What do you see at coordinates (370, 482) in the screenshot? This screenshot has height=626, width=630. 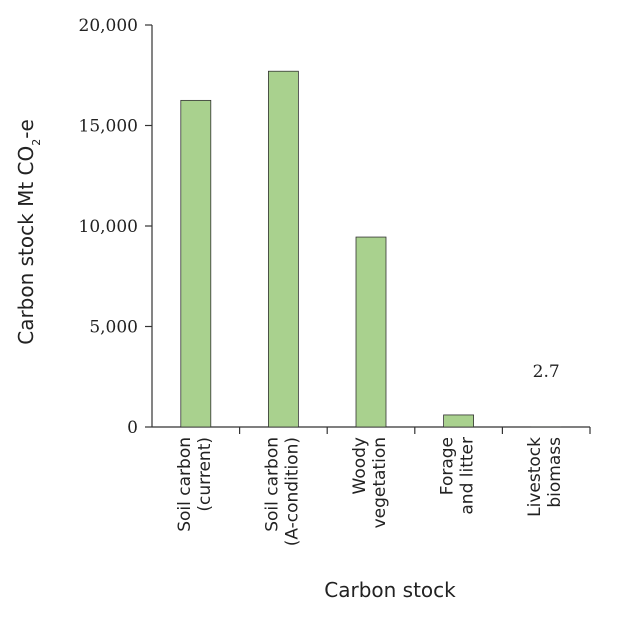 I see `category-label: Woodyvegetation` at bounding box center [370, 482].